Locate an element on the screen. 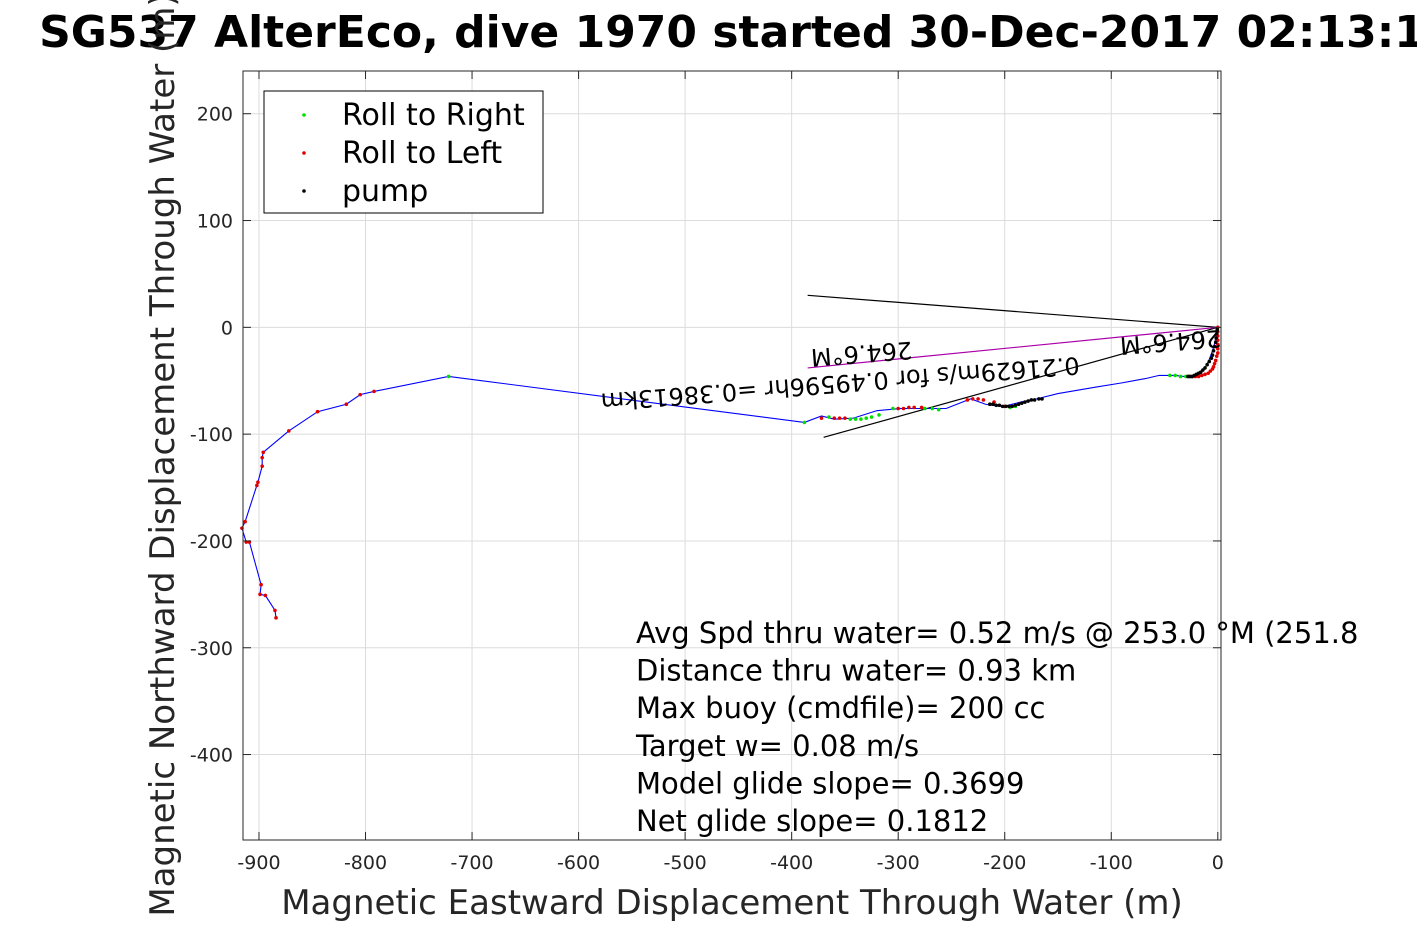 The image size is (1417, 945). stats-line: Net glide slope= 0.1812 is located at coordinates (812, 821).